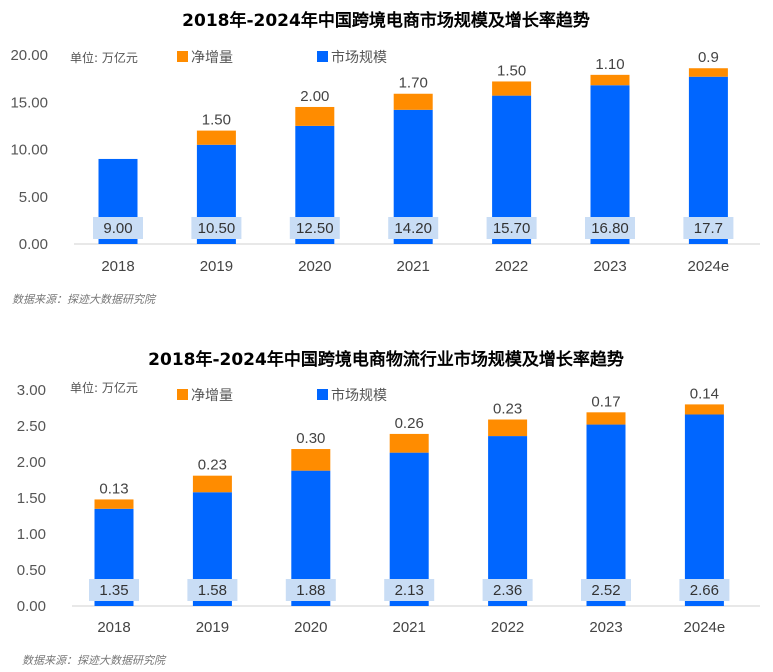 The width and height of the screenshot is (773, 672). Describe the element at coordinates (609, 64) in the screenshot. I see `increment-value-label: 1.10` at that location.